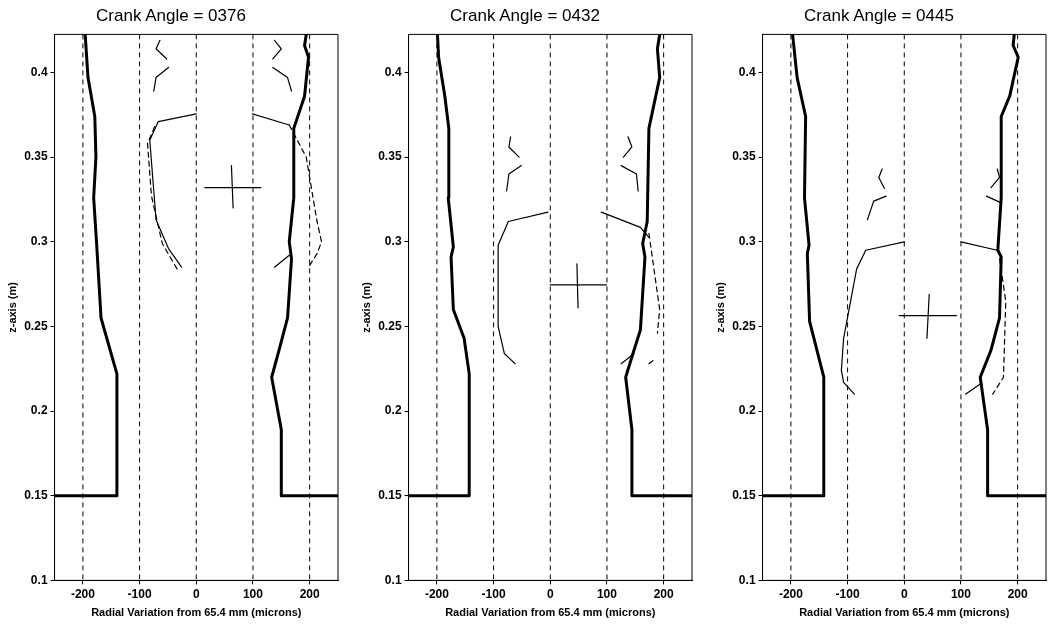 Image resolution: width=1062 pixels, height=624 pixels. What do you see at coordinates (525, 15) in the screenshot?
I see `chart-title: Crank Angle = 0432` at bounding box center [525, 15].